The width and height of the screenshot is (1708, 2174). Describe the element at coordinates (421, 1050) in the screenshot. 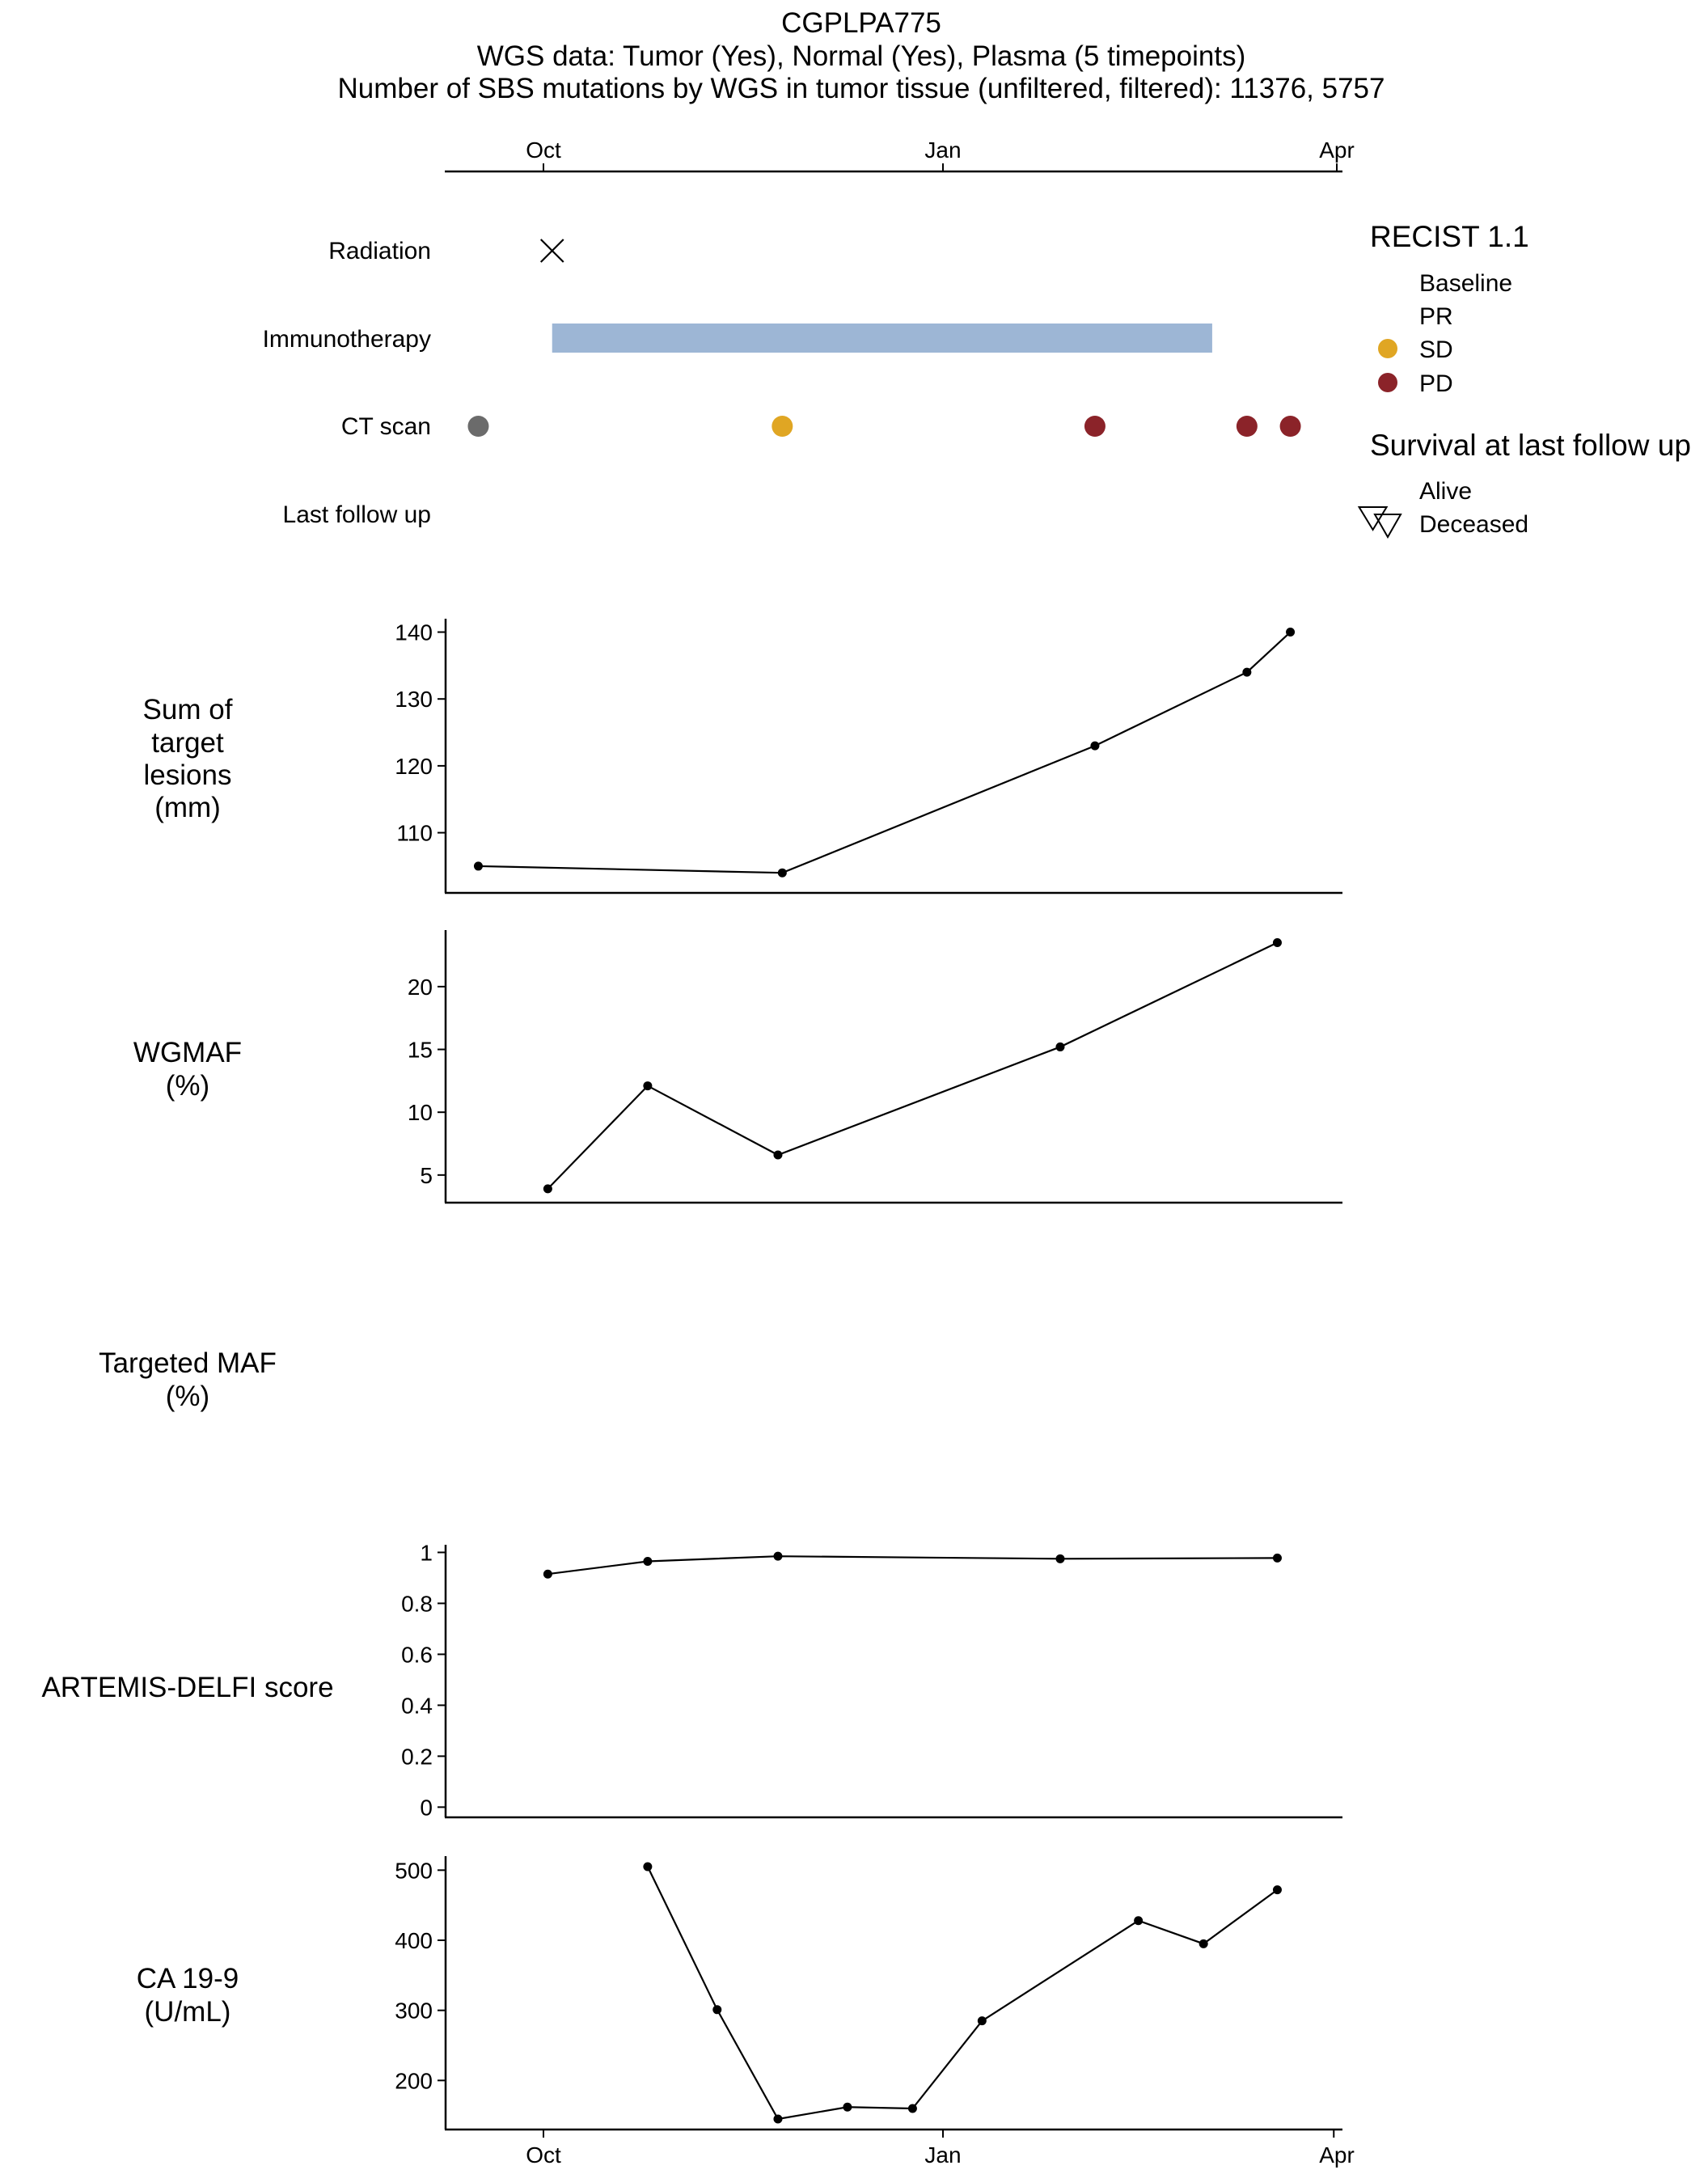

I see `wgmaf-y-tick-label-2: 15` at that location.